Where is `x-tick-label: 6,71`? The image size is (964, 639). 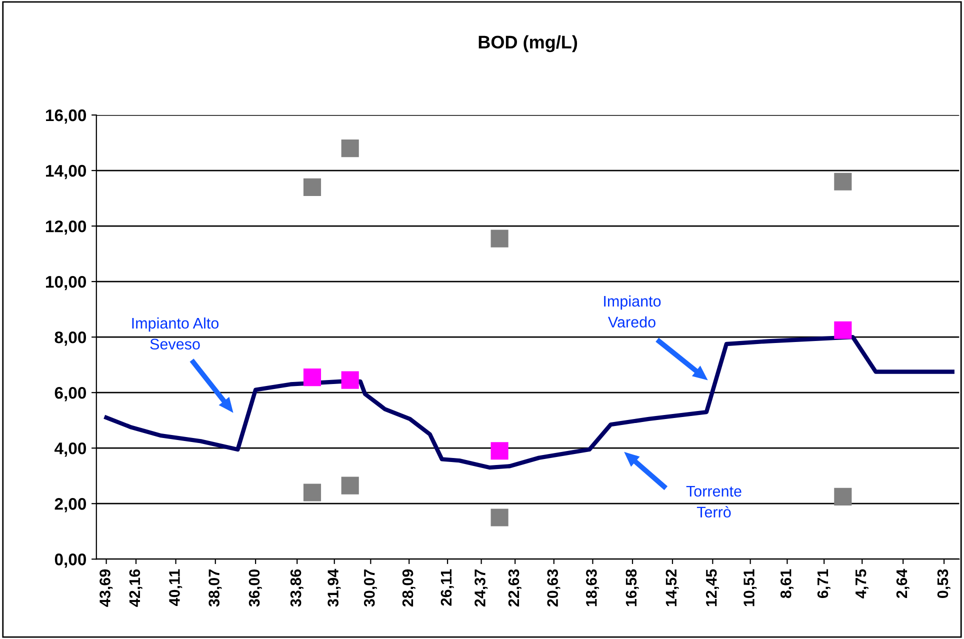
x-tick-label: 6,71 is located at coordinates (823, 583).